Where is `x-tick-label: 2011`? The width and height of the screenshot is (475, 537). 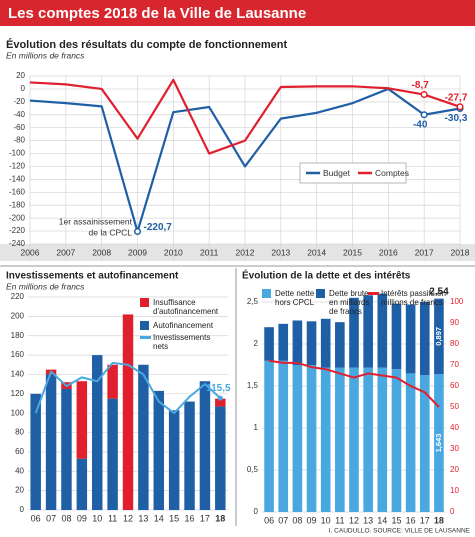 x-tick-label: 2011 is located at coordinates (209, 252).